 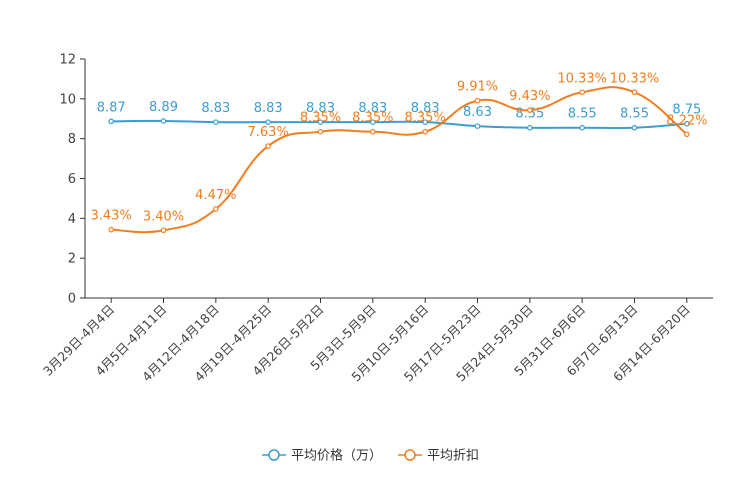 I want to click on data-label: 7.63%, so click(x=268, y=132).